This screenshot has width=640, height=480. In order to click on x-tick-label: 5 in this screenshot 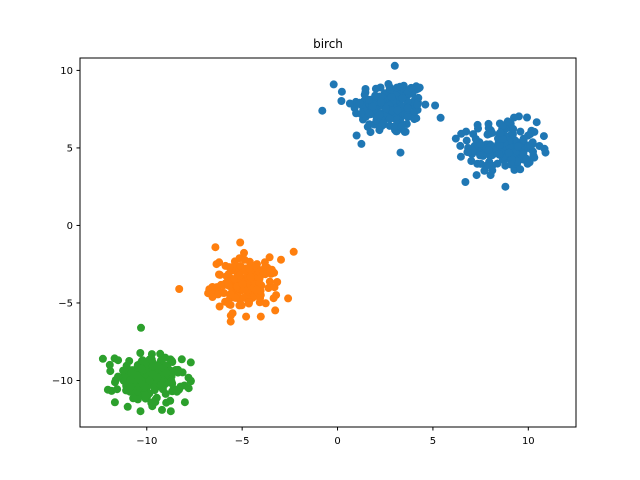, I will do `click(433, 441)`.